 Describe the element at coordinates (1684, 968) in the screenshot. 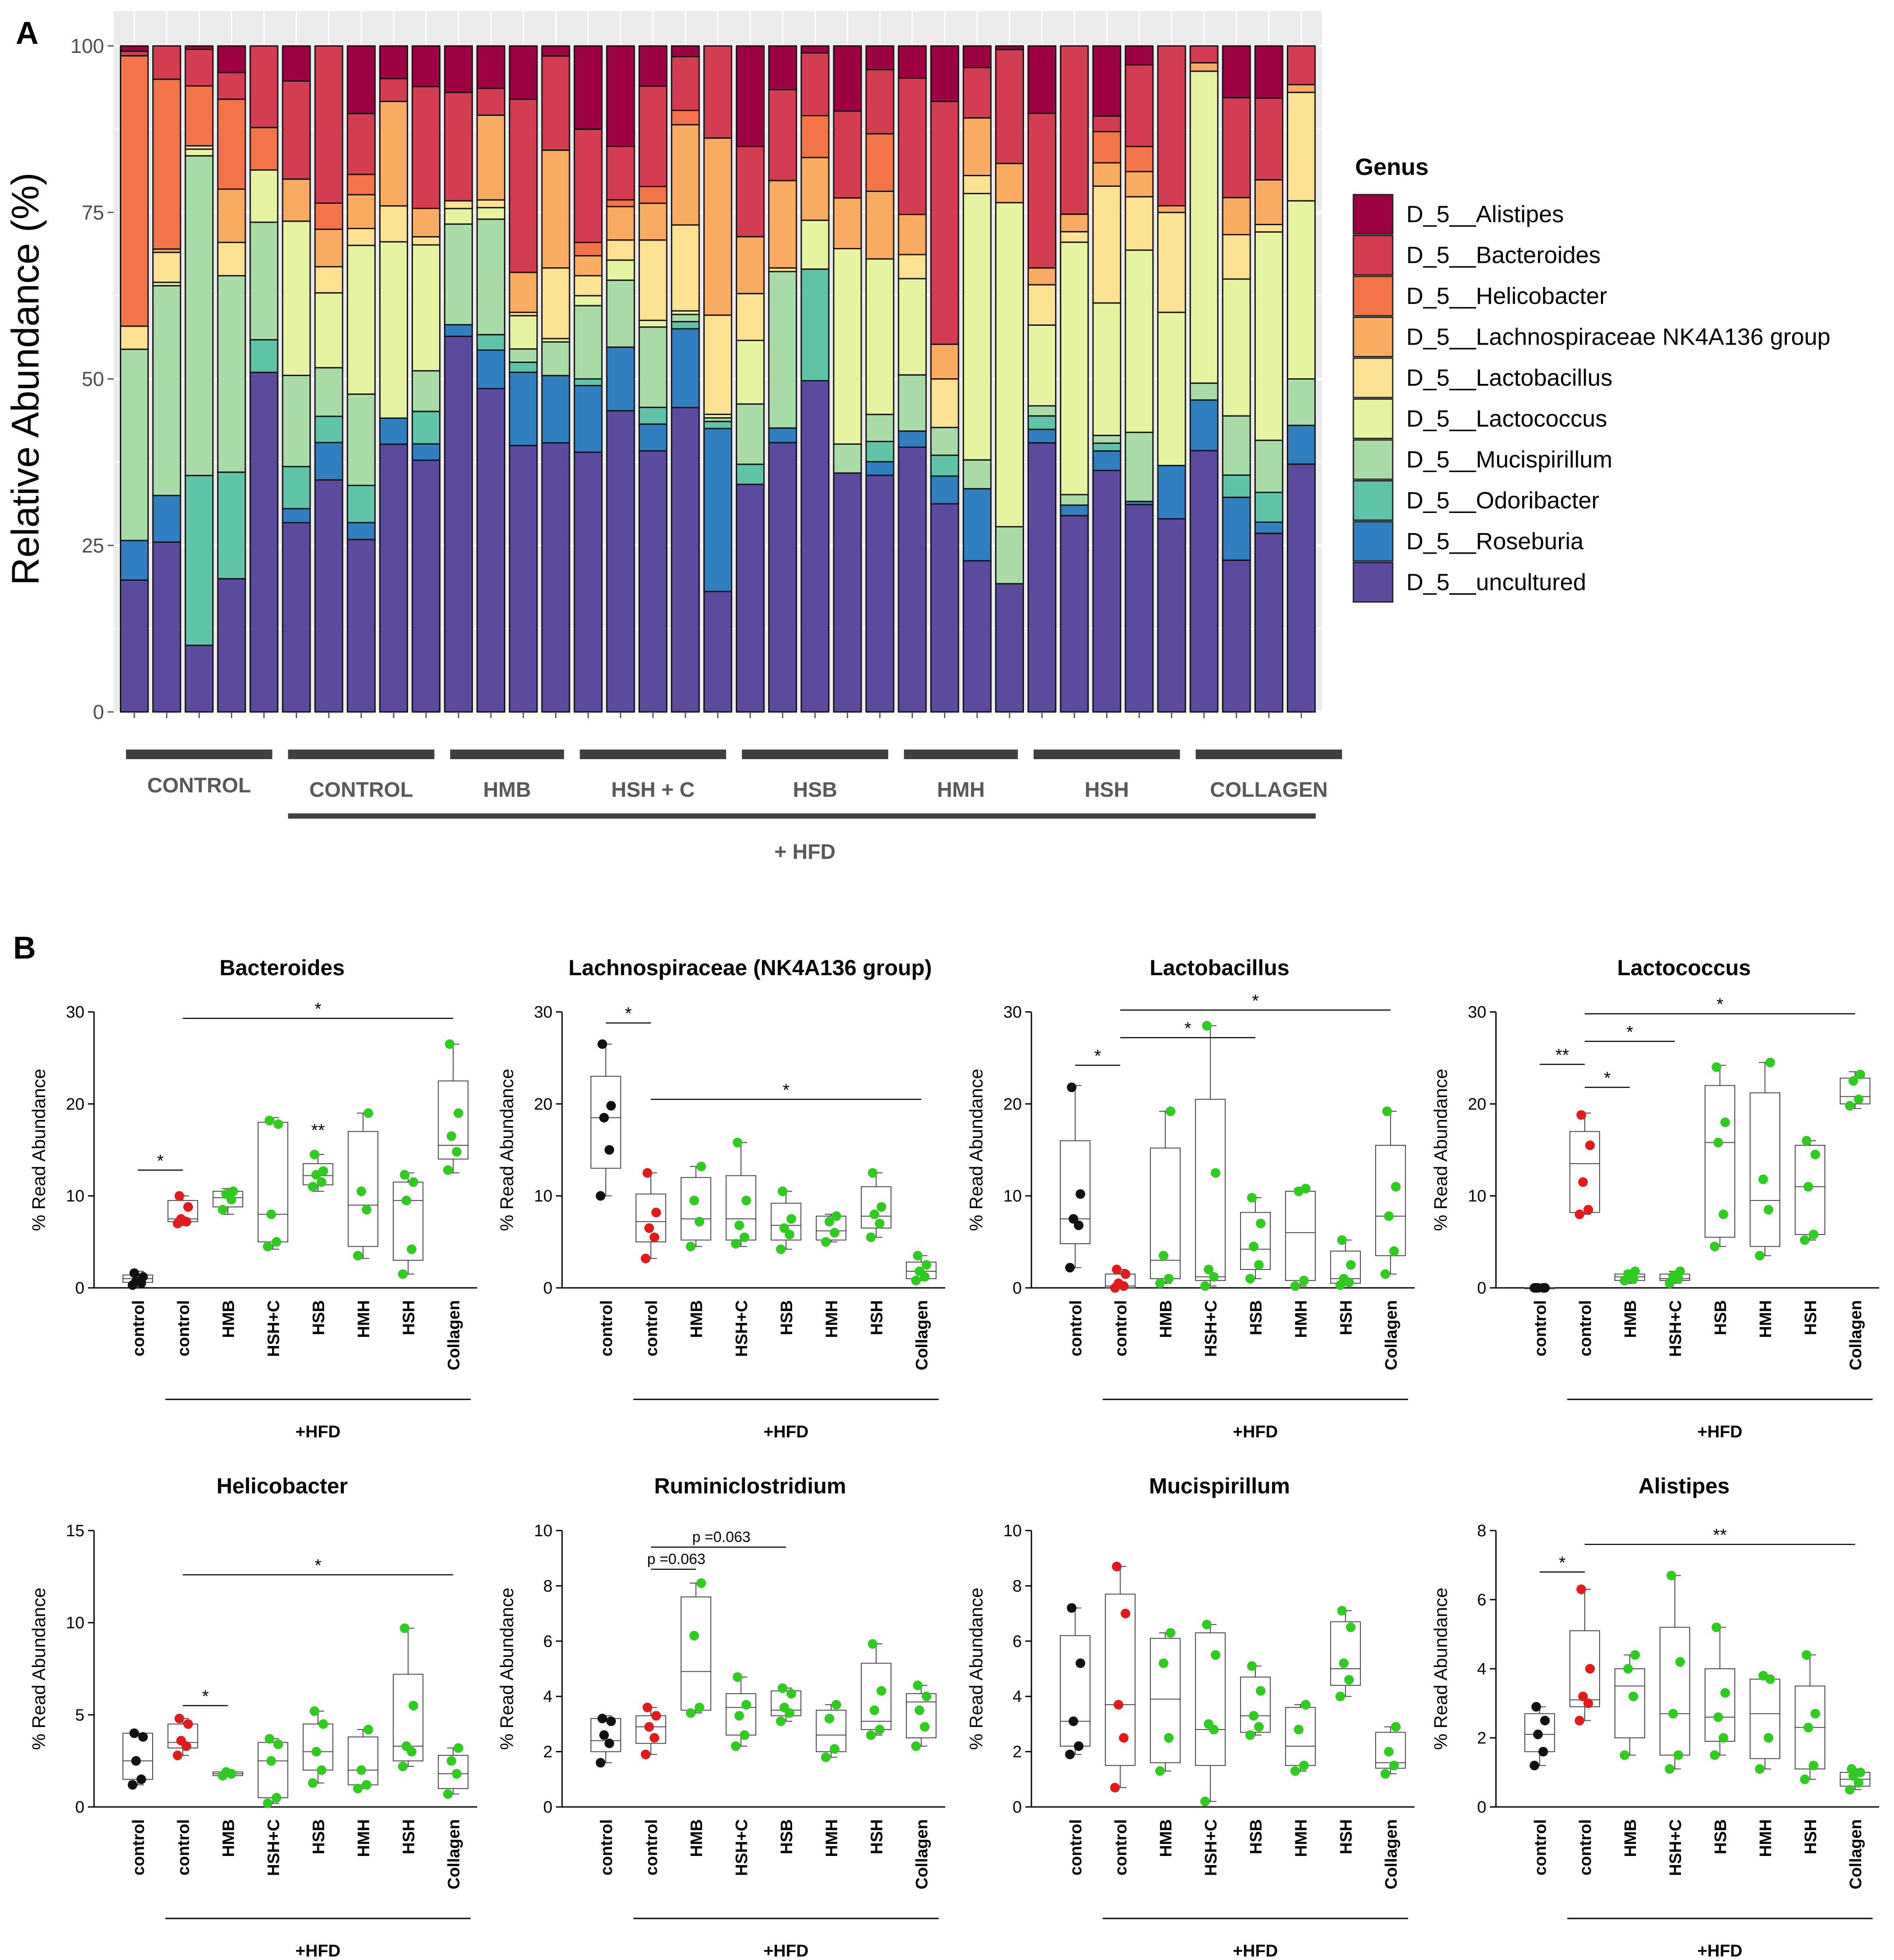

I see `panel-title: Lactococcus` at that location.